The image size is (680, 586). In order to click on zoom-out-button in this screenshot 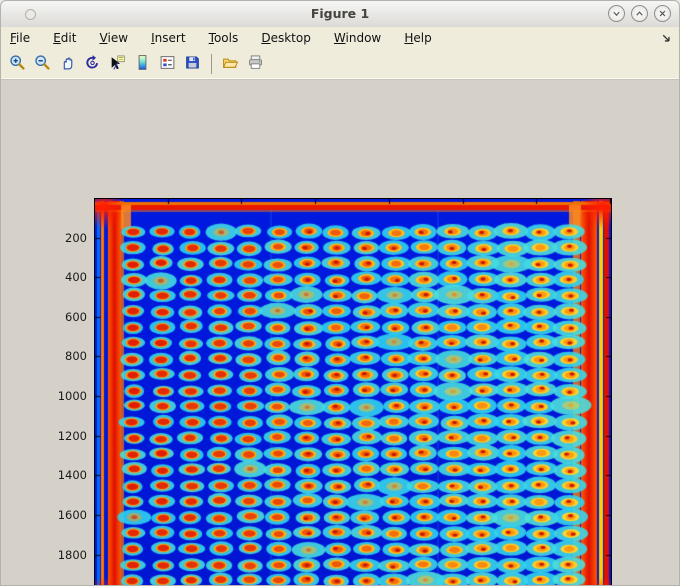, I will do `click(42, 64)`.